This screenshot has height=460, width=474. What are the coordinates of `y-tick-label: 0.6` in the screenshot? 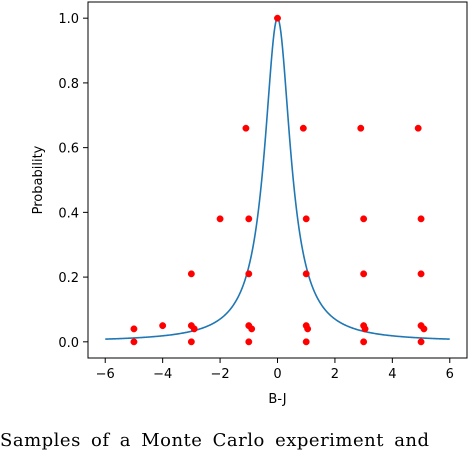 It's located at (68, 149).